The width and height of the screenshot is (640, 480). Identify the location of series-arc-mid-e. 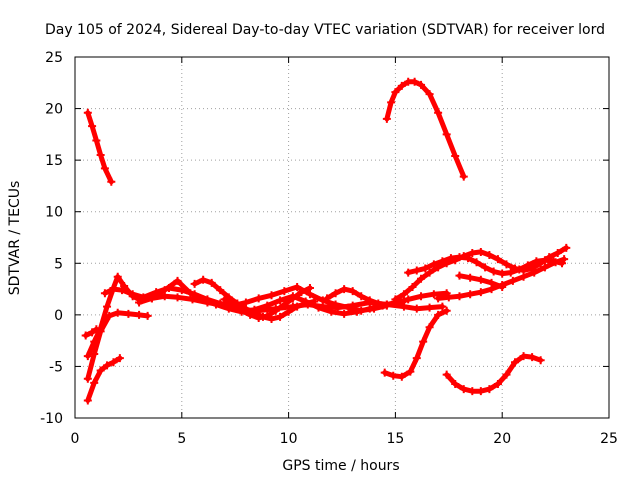
(365, 297).